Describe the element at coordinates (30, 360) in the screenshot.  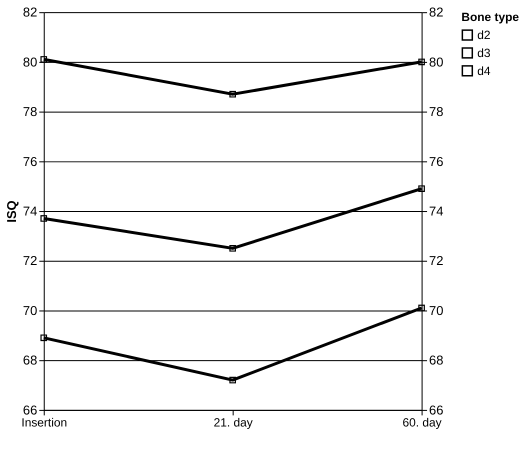
I see `y-tick-label: 68` at that location.